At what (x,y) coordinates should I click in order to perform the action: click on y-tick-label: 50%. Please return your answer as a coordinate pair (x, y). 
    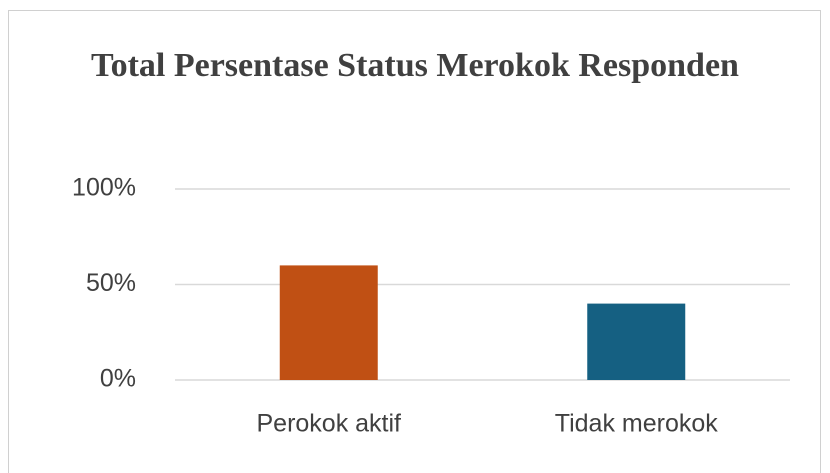
    Looking at the image, I should click on (111, 283).